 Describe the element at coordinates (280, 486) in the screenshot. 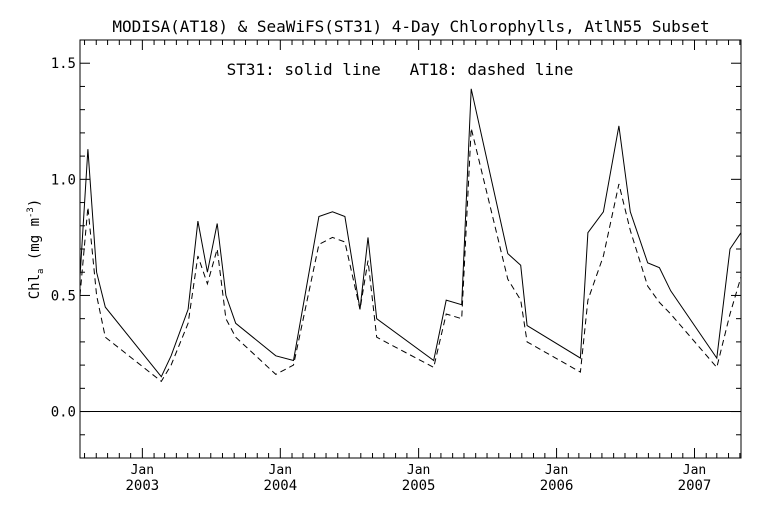

I see `x-tick-year-label: 2004` at that location.